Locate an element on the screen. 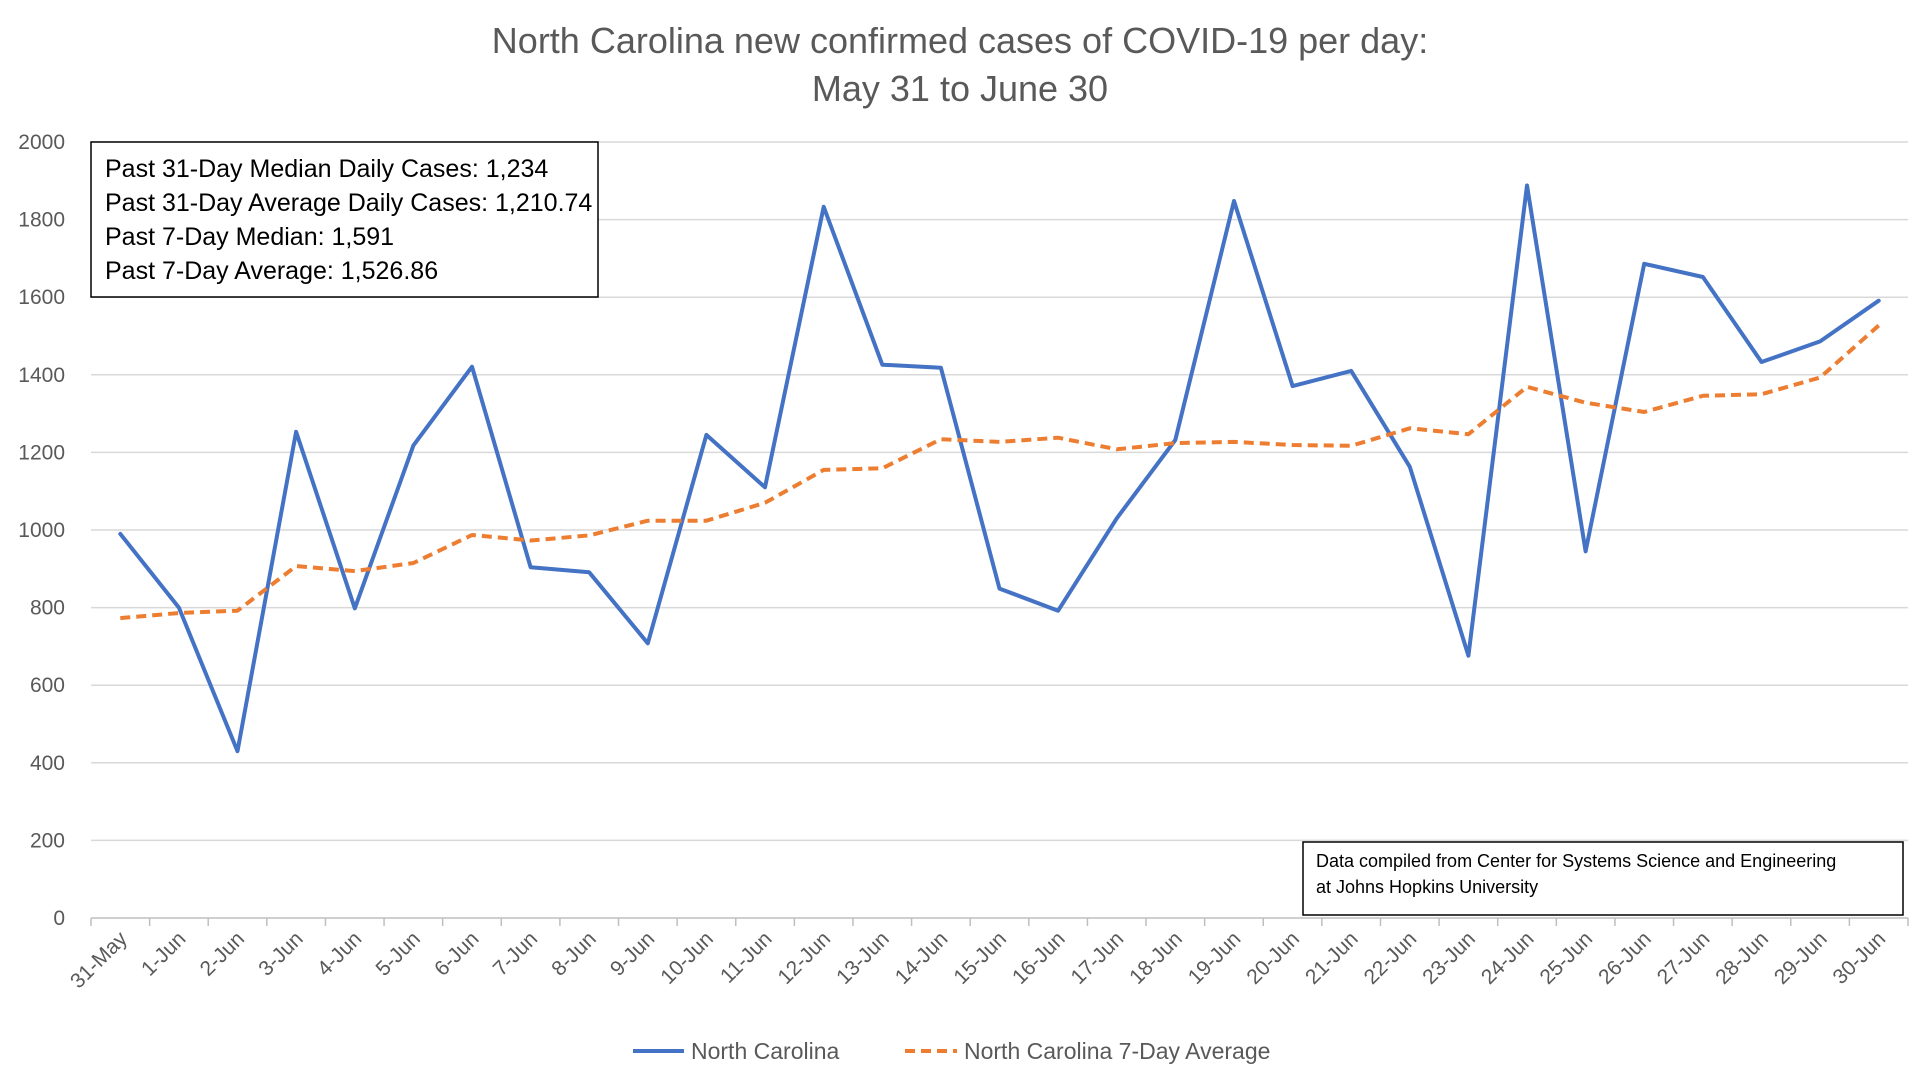 Image resolution: width=1920 pixels, height=1080 pixels. x-tick-label: 27-Jun is located at coordinates (1684, 958).